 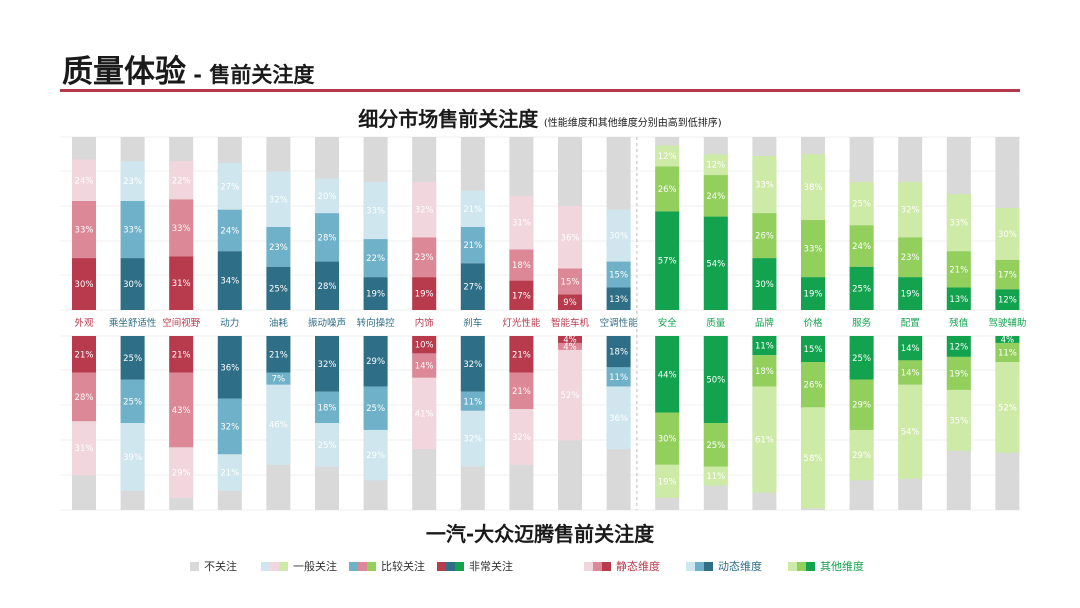 I want to click on data-label: 28%, so click(x=327, y=238).